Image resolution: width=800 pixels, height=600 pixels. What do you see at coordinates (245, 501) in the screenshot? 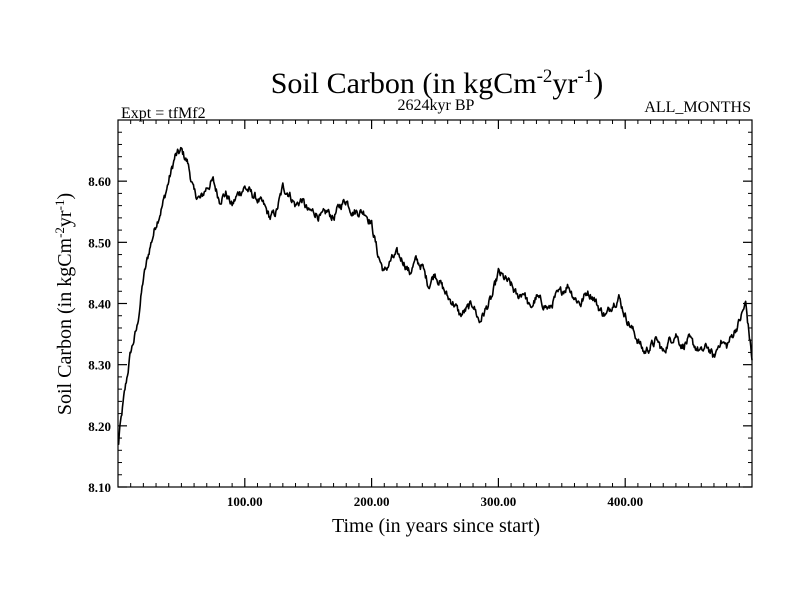
I see `x-tick-label: 100.00` at bounding box center [245, 501].